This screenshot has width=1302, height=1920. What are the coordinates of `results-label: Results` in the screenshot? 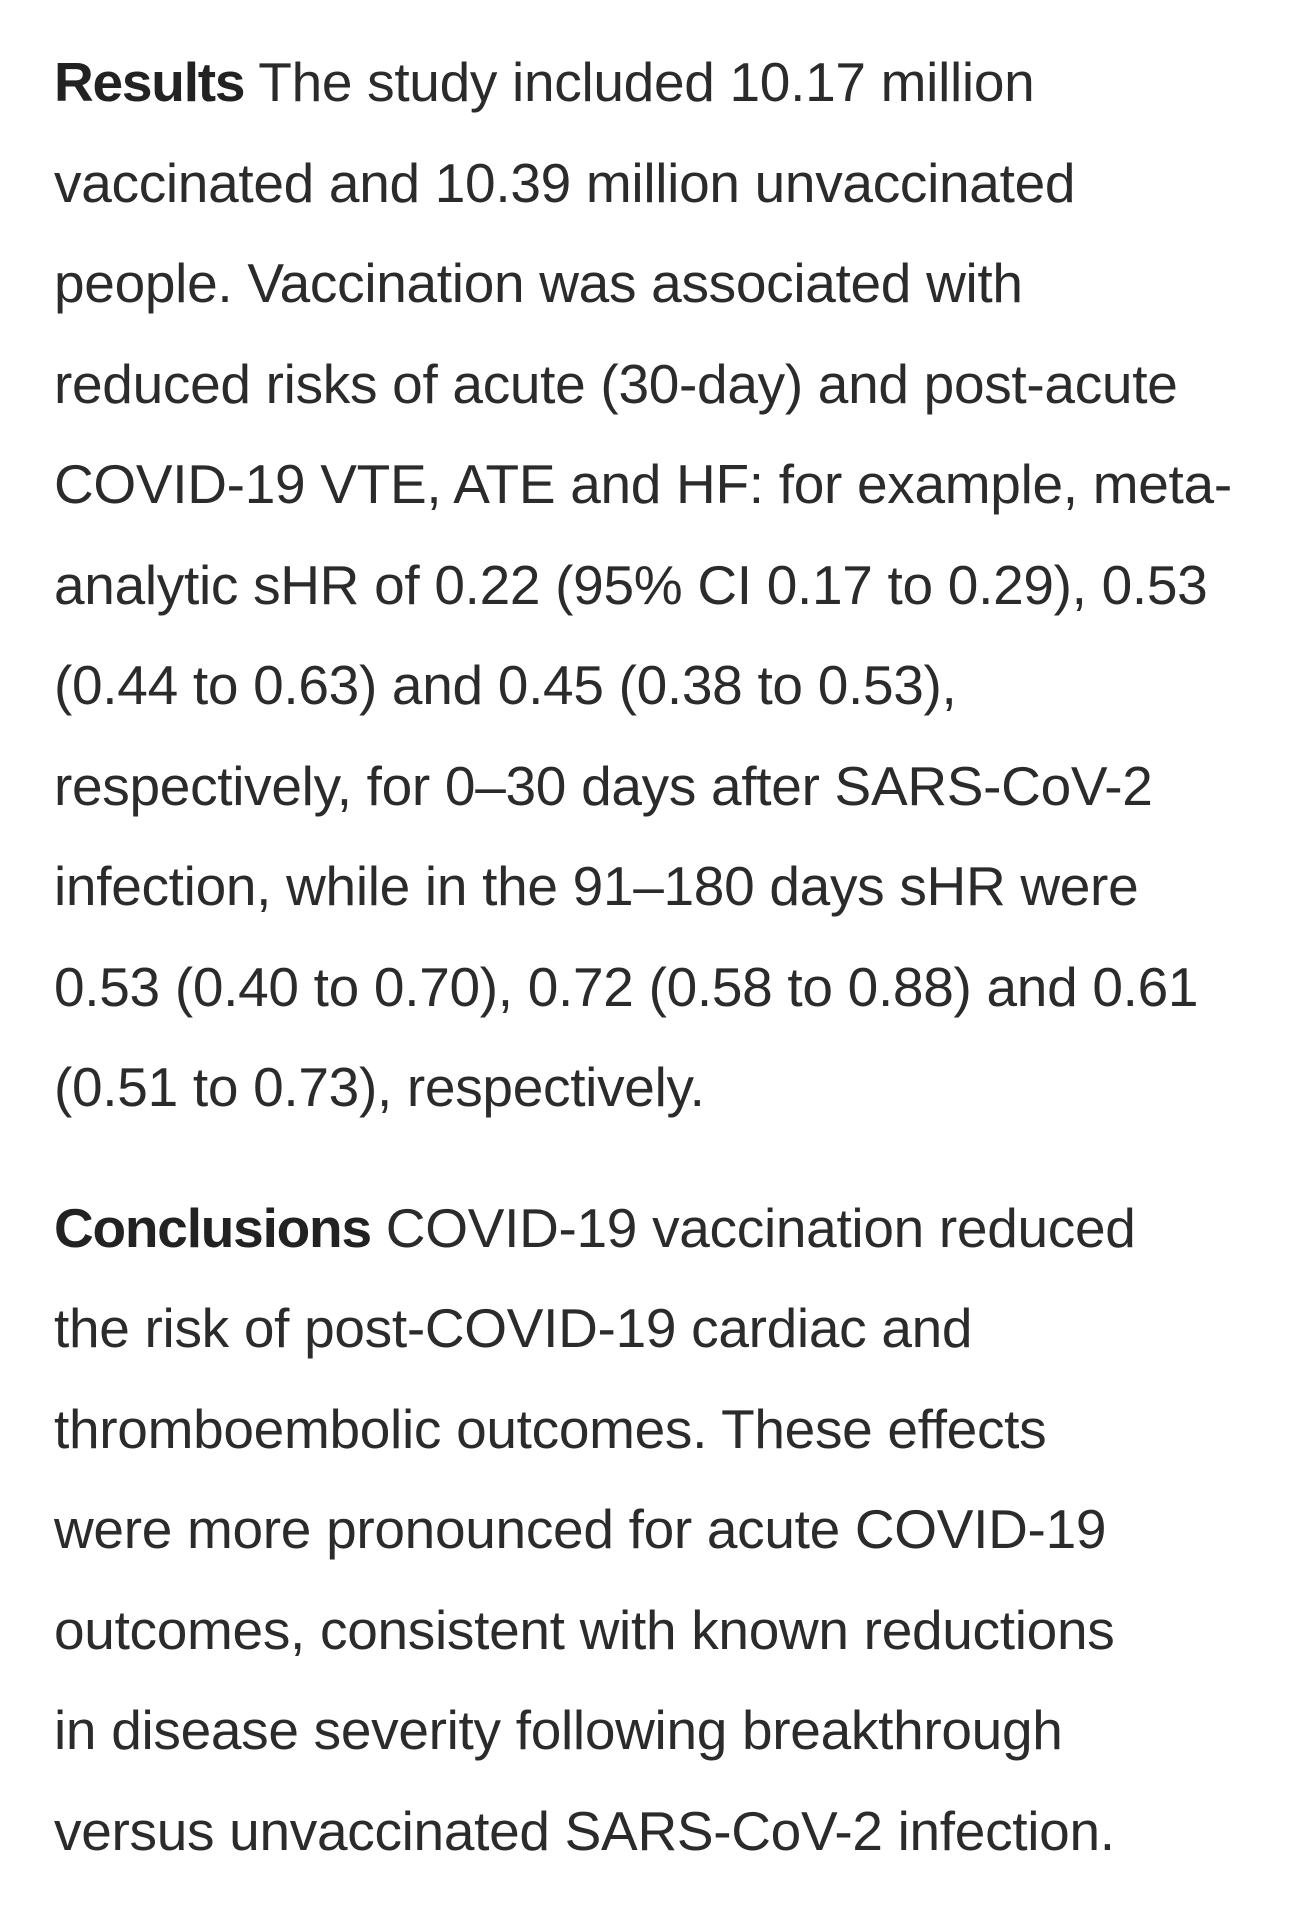 It's located at (149, 82).